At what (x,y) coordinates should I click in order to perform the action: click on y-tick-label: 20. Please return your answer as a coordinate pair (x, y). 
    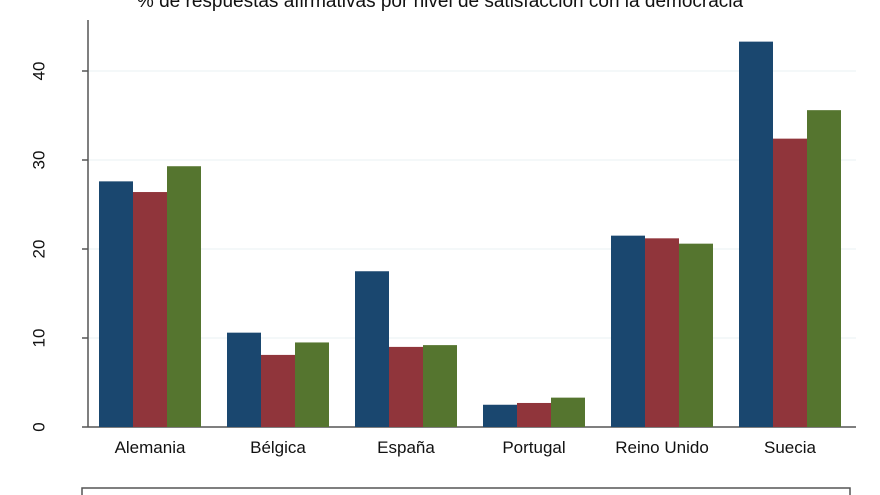
    Looking at the image, I should click on (38, 249).